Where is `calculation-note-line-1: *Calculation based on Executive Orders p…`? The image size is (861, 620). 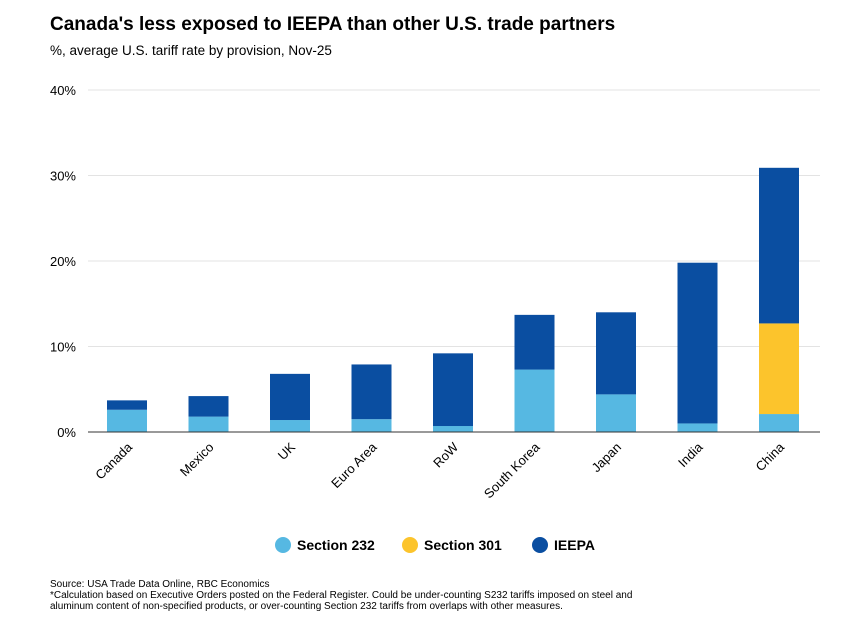
calculation-note-line-1: *Calculation based on Executive Orders p… is located at coordinates (341, 595).